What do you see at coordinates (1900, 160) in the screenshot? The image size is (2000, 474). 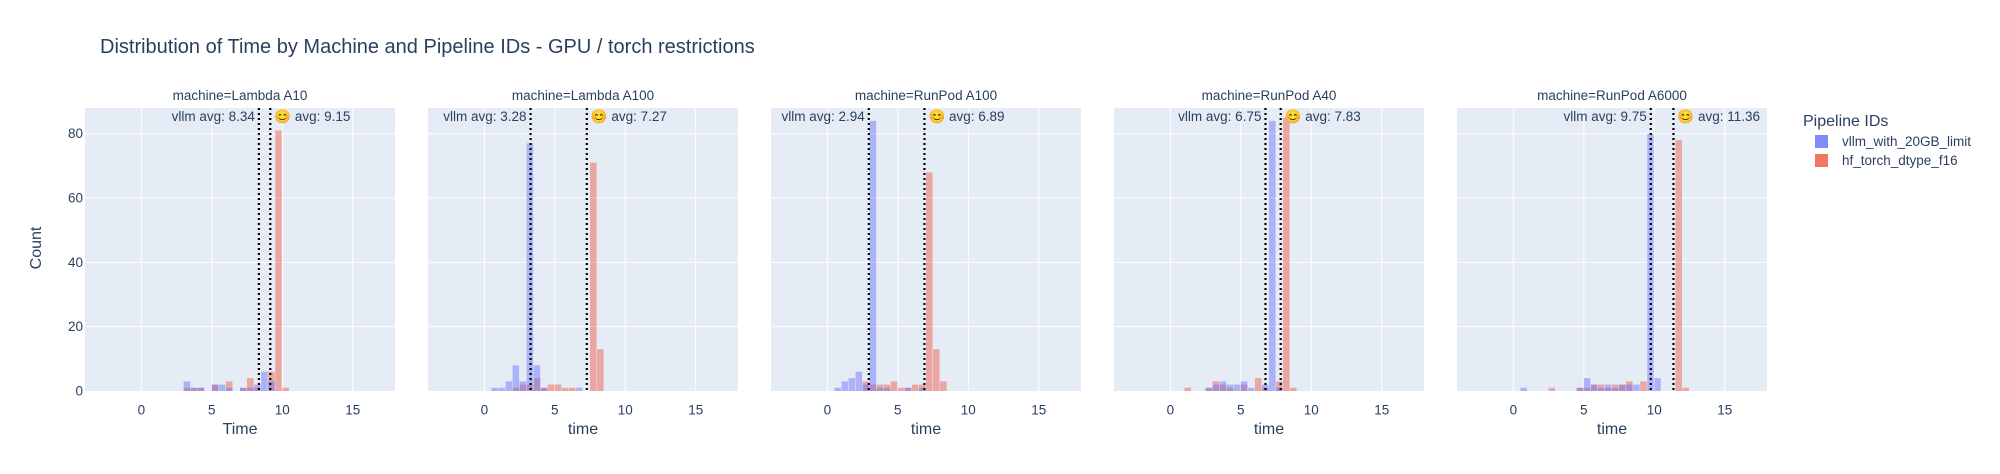 I see `legend-label-hf: hf_torch_dtype_f16` at bounding box center [1900, 160].